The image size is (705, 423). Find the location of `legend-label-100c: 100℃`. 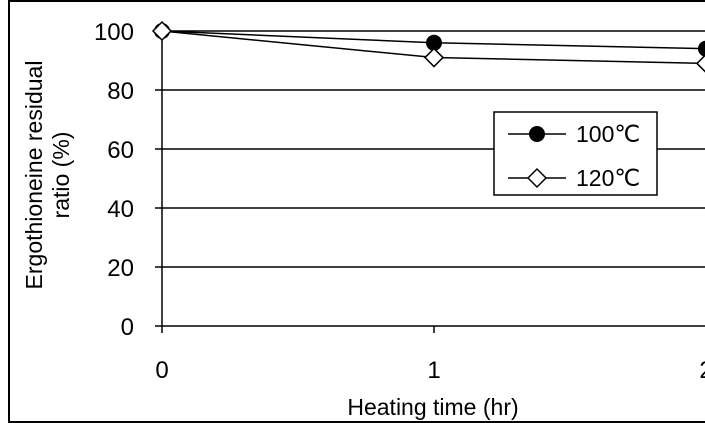

legend-label-100c: 100℃ is located at coordinates (608, 134).